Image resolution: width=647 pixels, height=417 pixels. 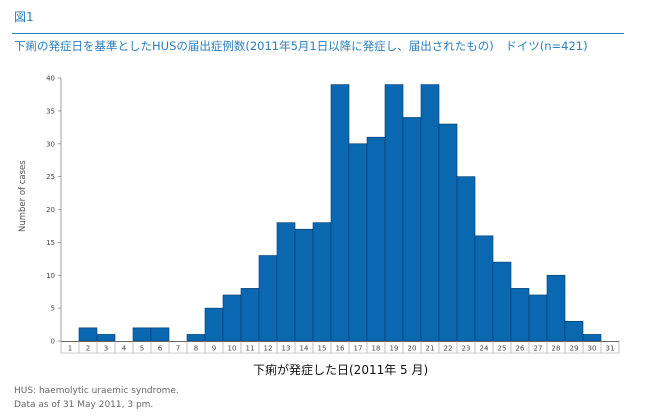 I want to click on x-tick-label: 15, so click(x=322, y=349).